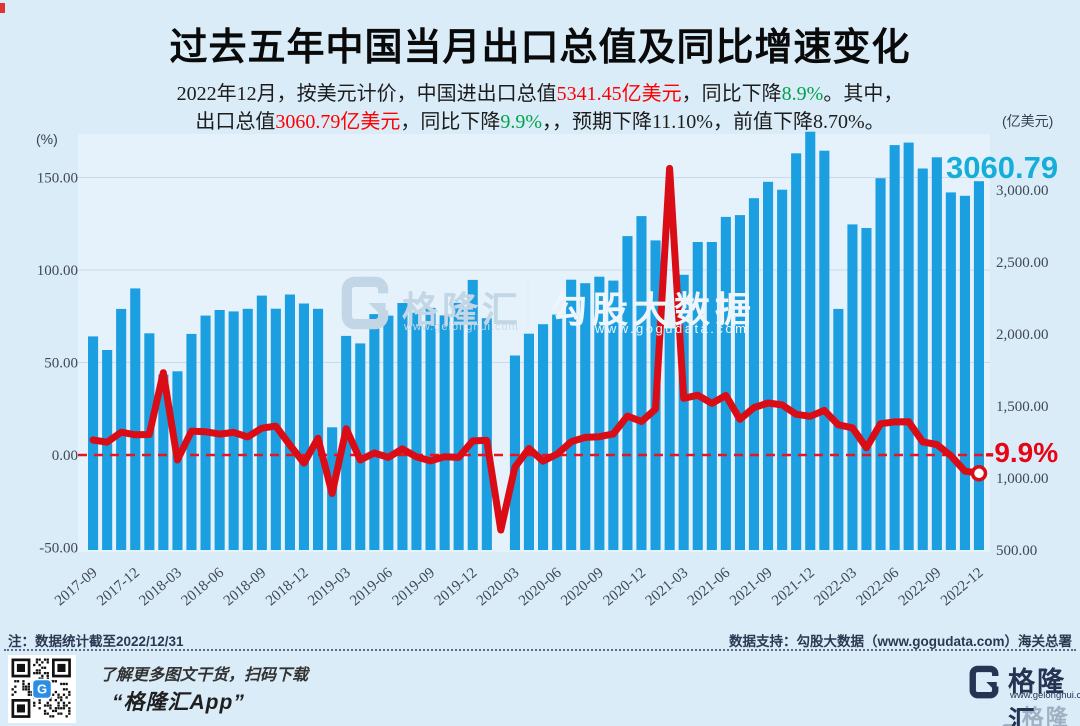 The image size is (1080, 726). Describe the element at coordinates (203, 586) in the screenshot. I see `x-axis-tick: 2018-06` at that location.